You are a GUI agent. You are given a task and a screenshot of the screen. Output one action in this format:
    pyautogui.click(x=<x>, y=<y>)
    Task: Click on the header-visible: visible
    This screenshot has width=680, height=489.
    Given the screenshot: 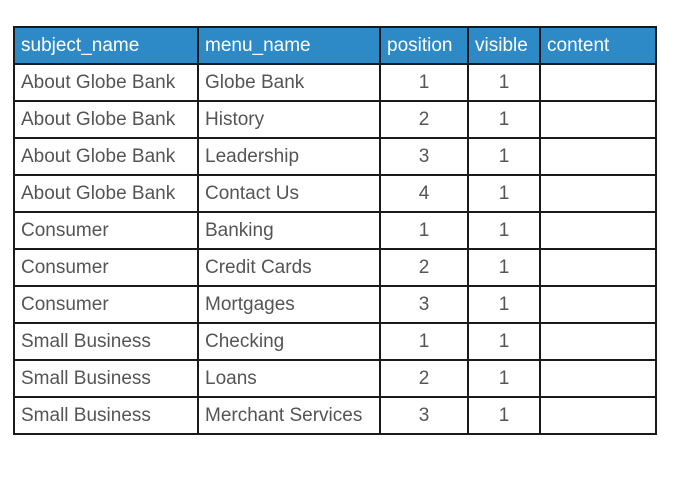 What is the action you would take?
    pyautogui.click(x=504, y=45)
    